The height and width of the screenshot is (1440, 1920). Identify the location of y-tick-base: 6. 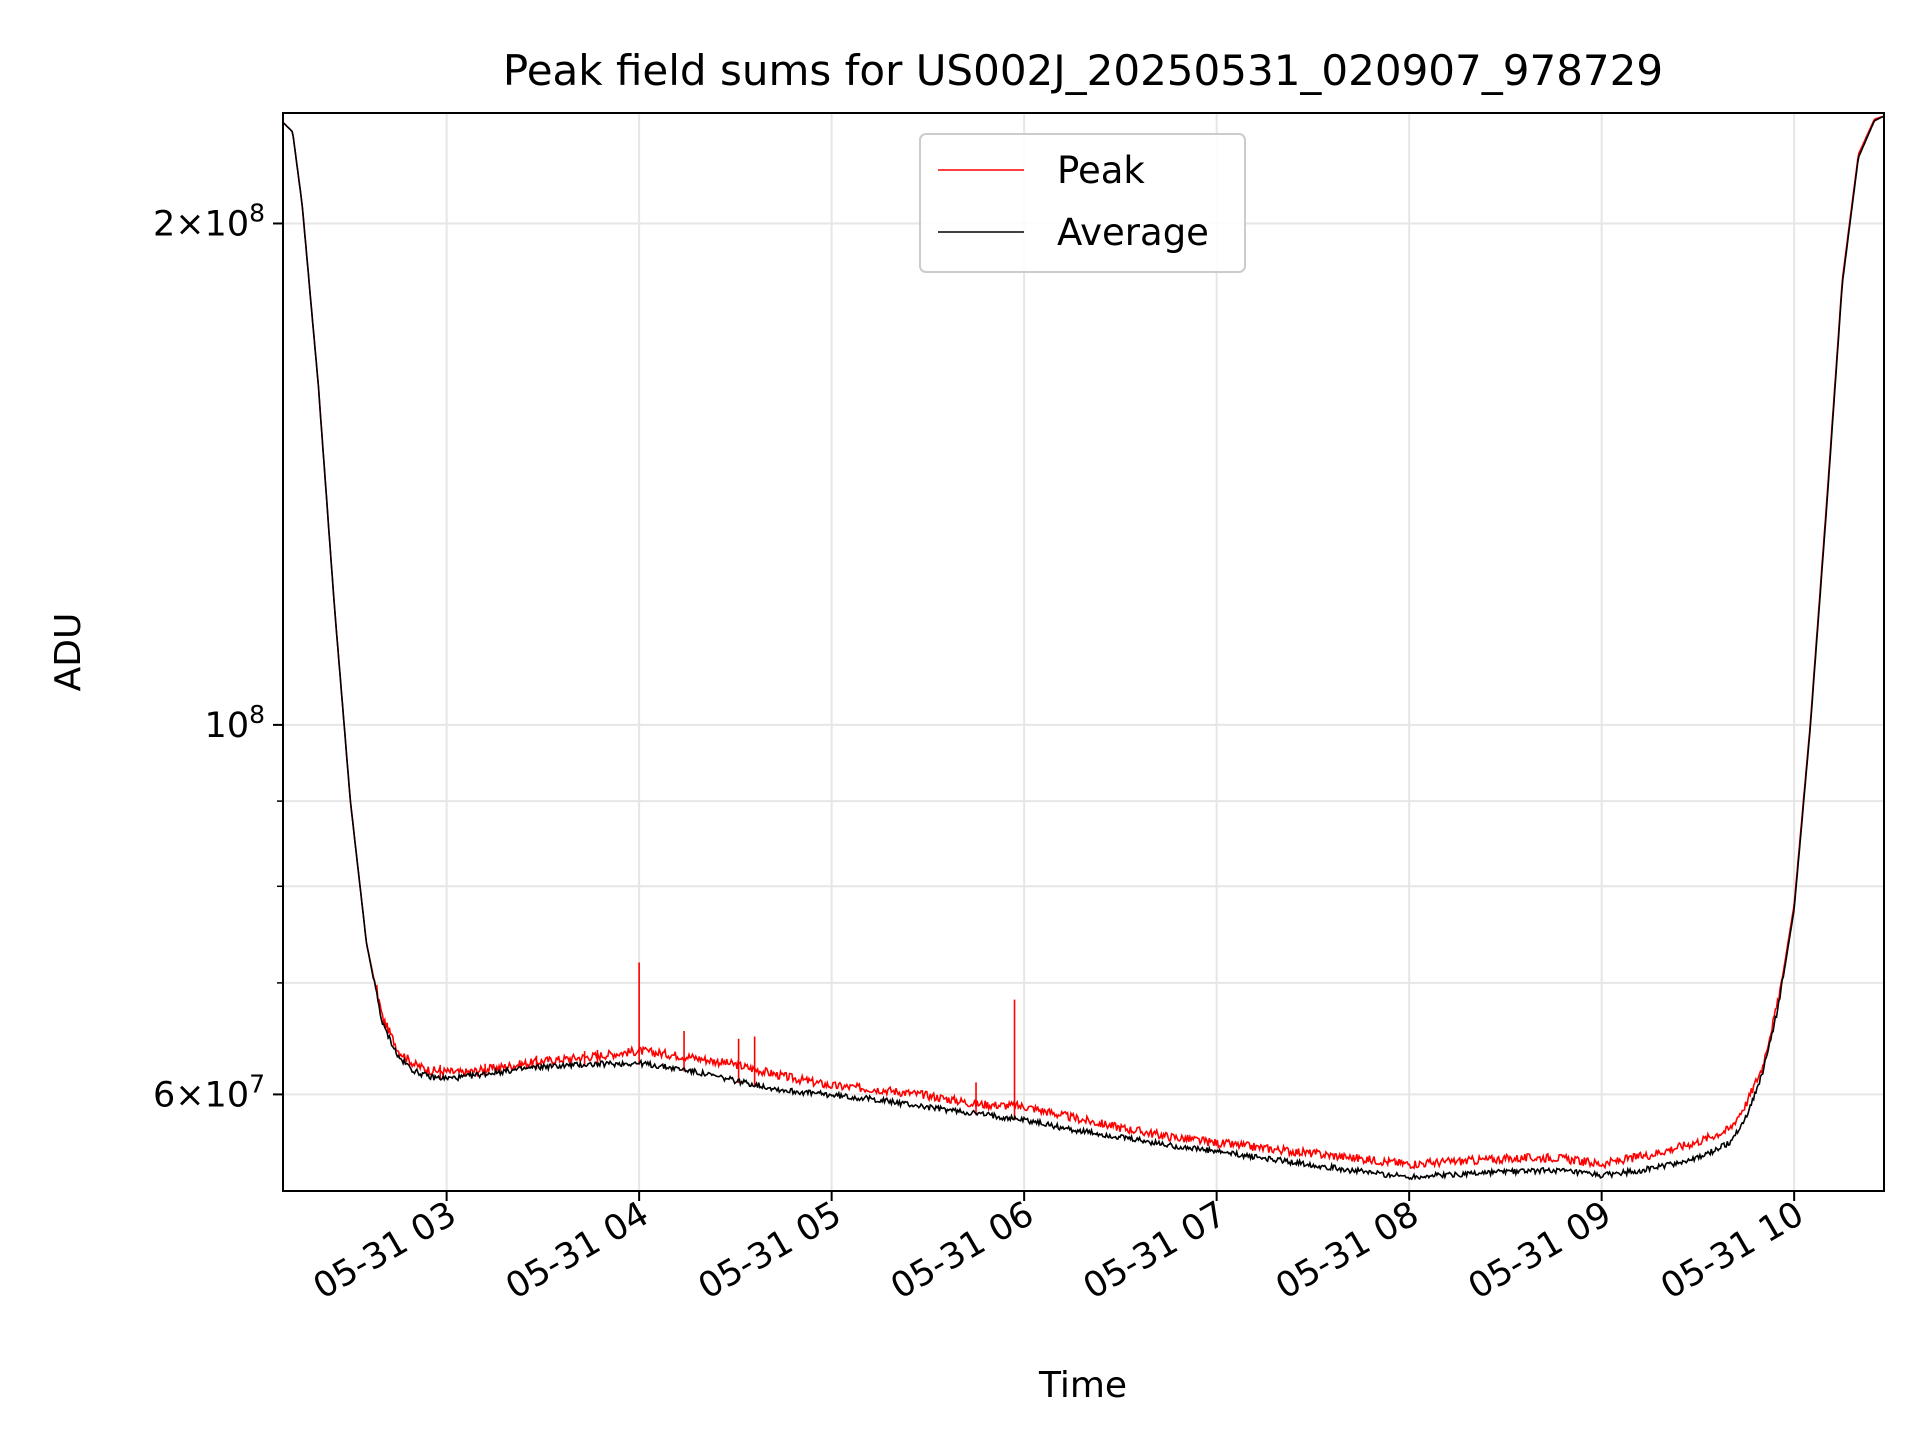
(164, 1095).